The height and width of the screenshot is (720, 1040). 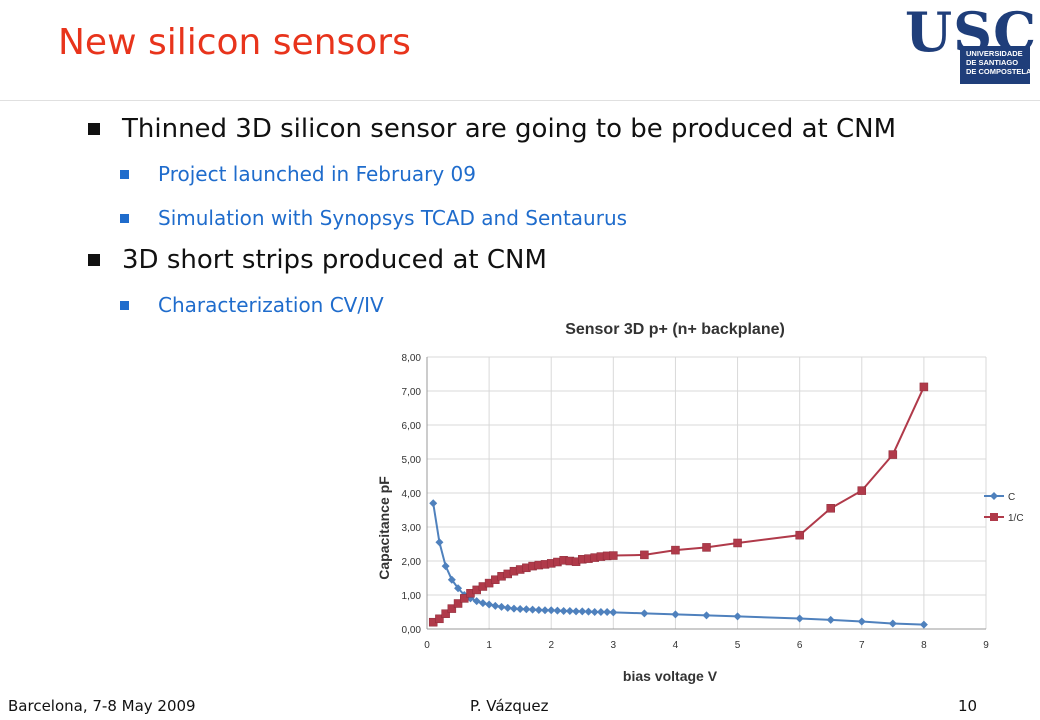 What do you see at coordinates (234, 42) in the screenshot?
I see `slide-title: New silicon sensors` at bounding box center [234, 42].